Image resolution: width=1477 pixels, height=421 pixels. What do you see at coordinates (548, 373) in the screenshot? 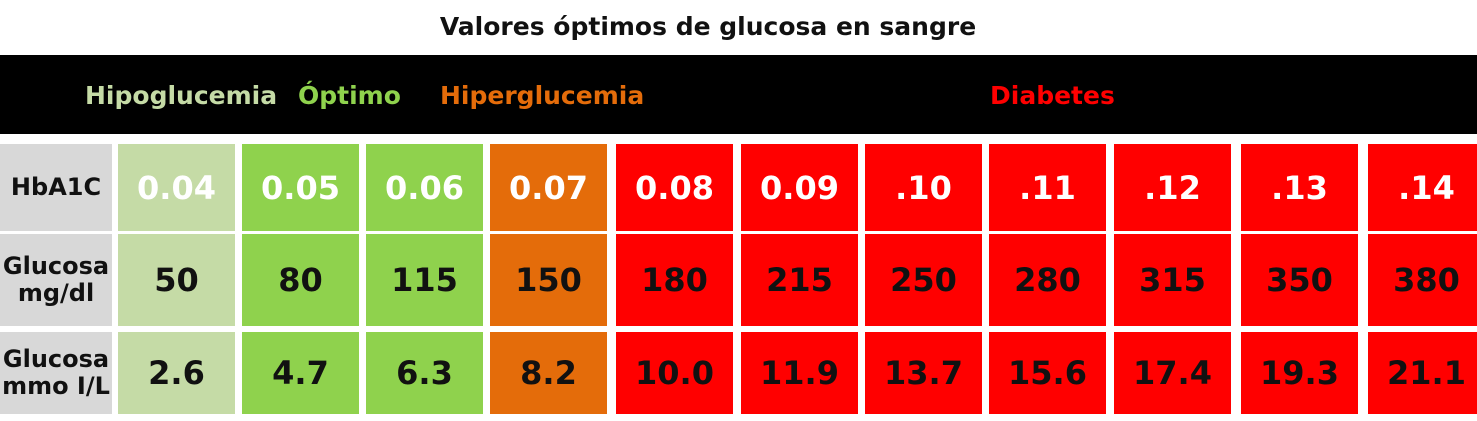
I see `value-cell-hiperglucemia: 8.2` at bounding box center [548, 373].